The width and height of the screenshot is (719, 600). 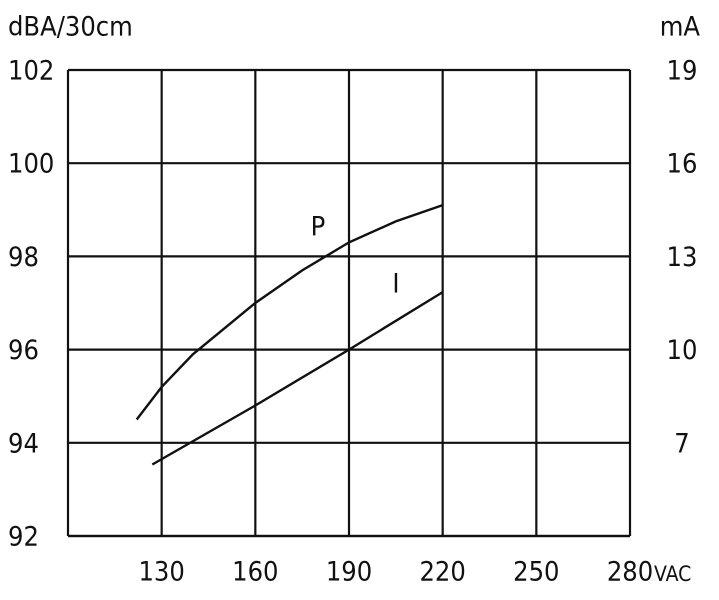 What do you see at coordinates (682, 71) in the screenshot?
I see `y2-tick-label: 19` at bounding box center [682, 71].